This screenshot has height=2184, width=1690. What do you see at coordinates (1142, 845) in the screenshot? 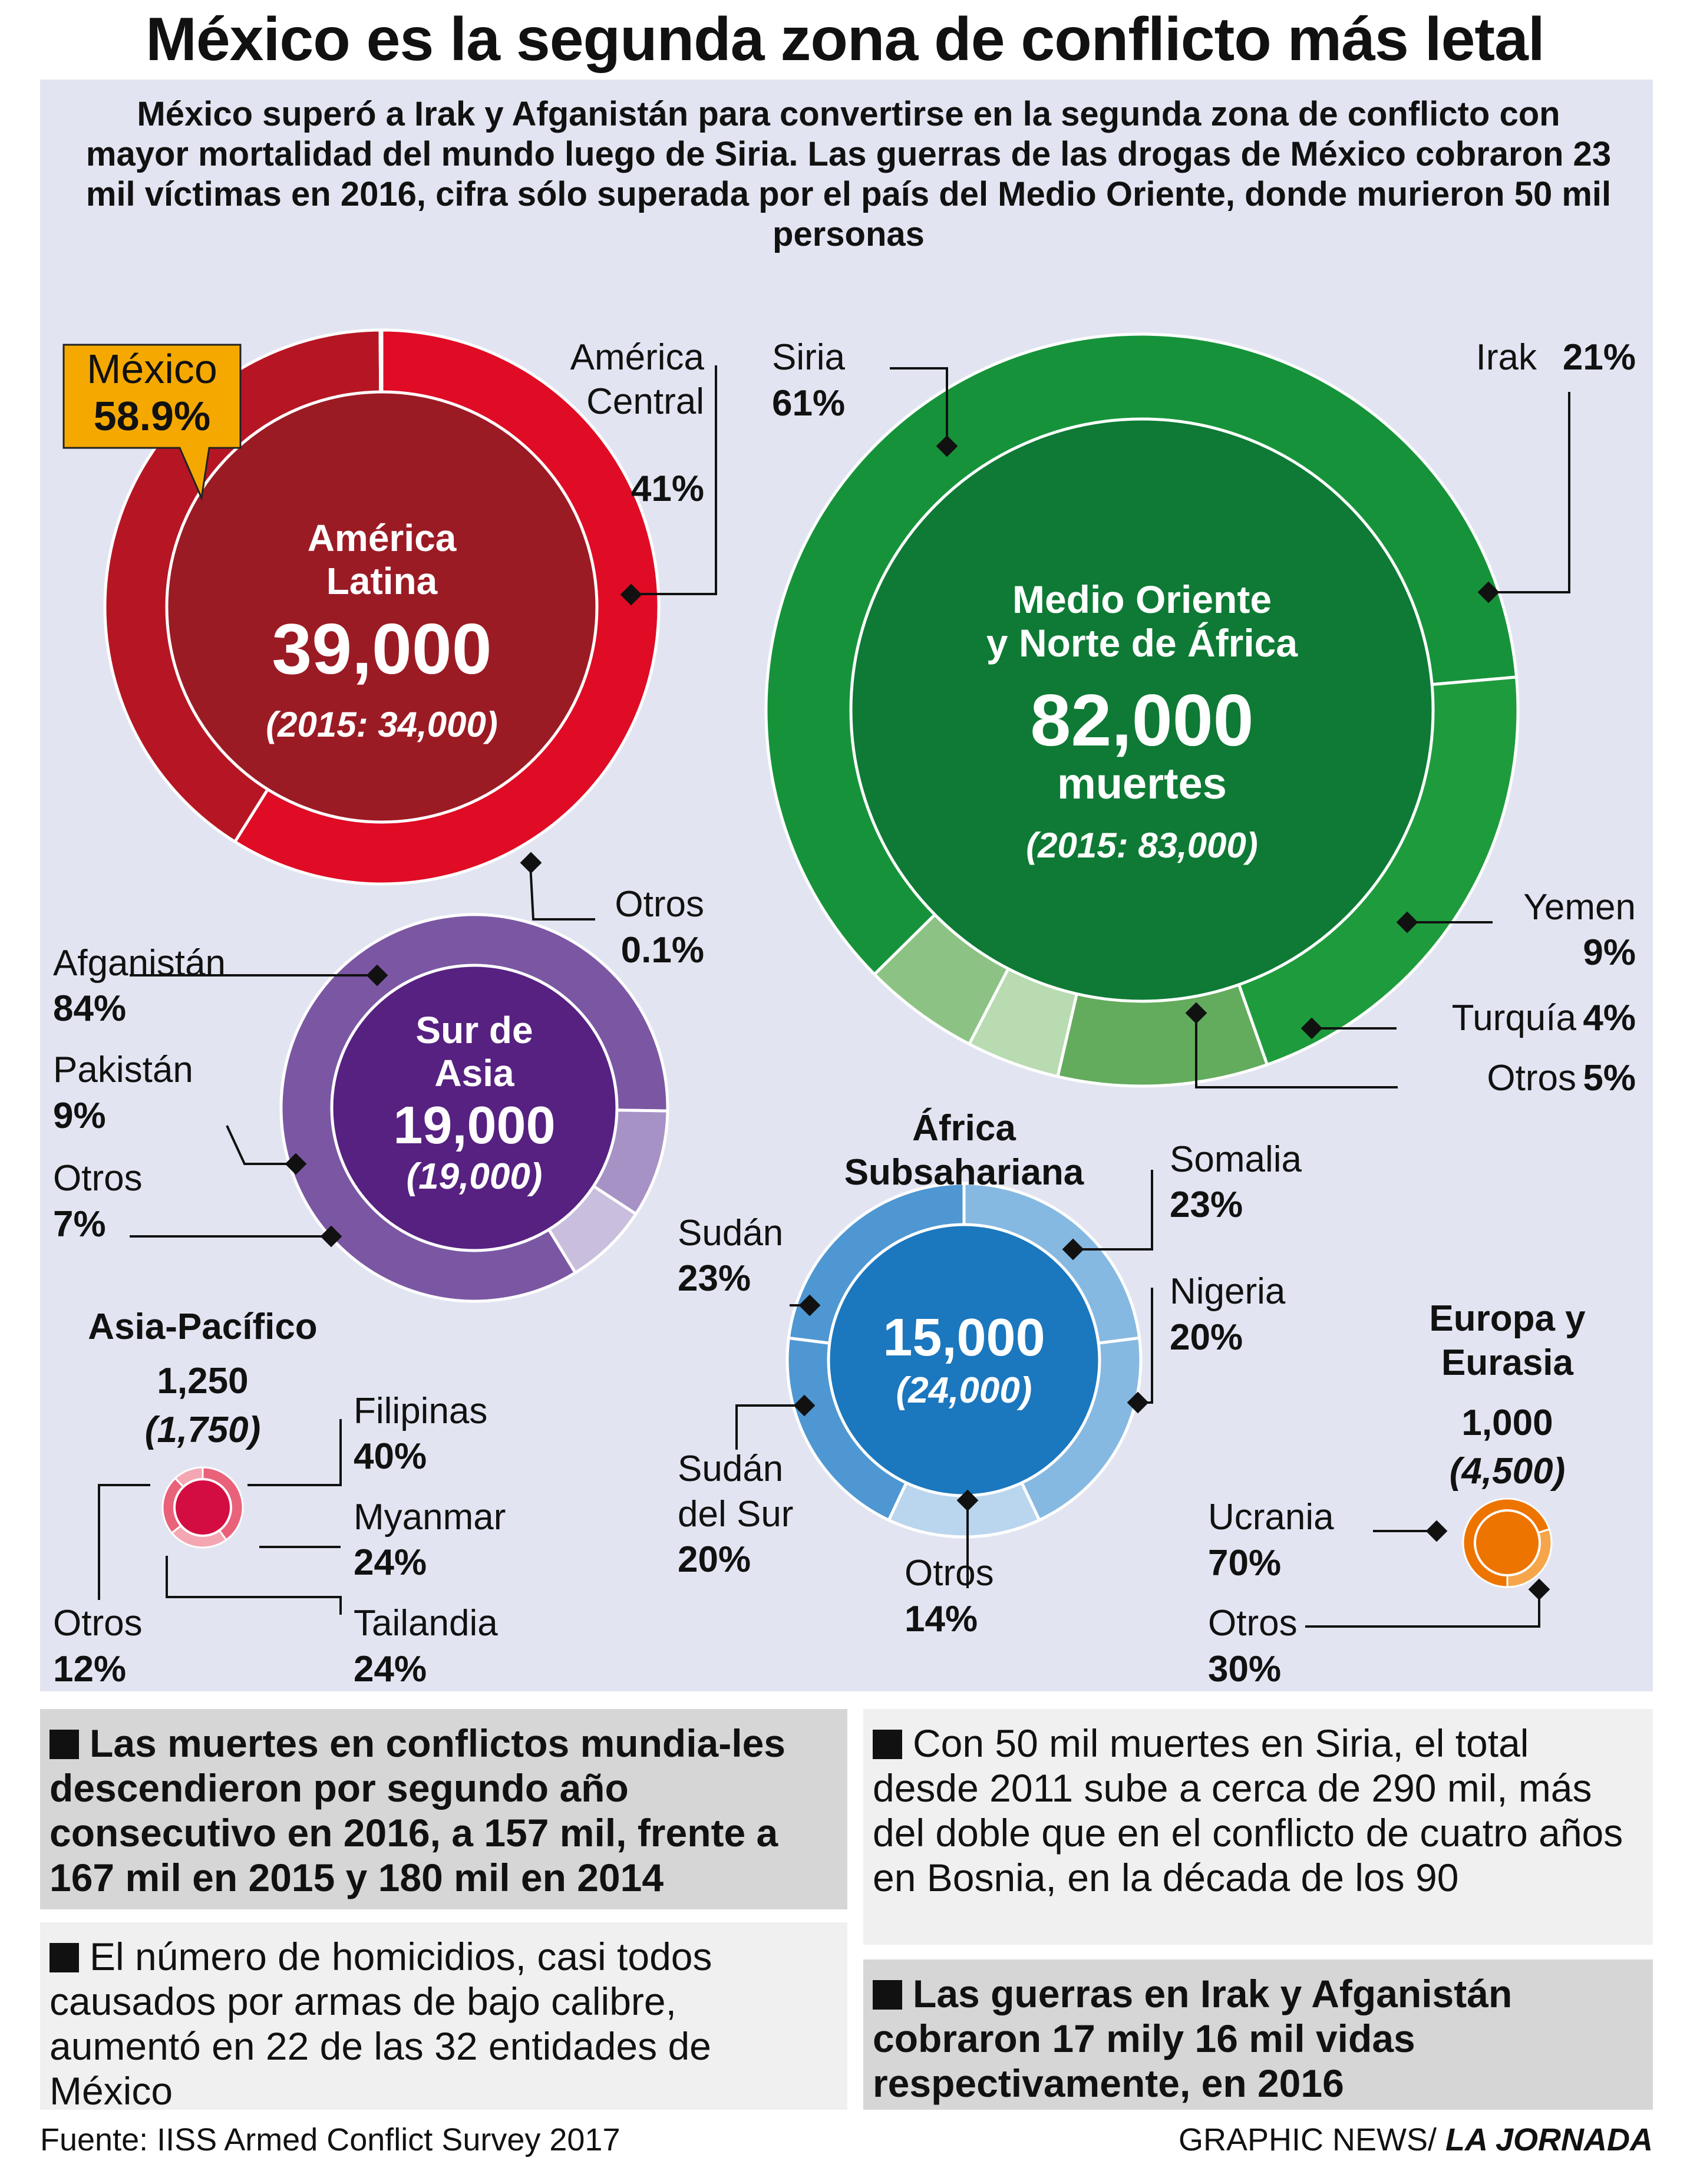
I see `mena-previous: (2015: 83,000)` at bounding box center [1142, 845].